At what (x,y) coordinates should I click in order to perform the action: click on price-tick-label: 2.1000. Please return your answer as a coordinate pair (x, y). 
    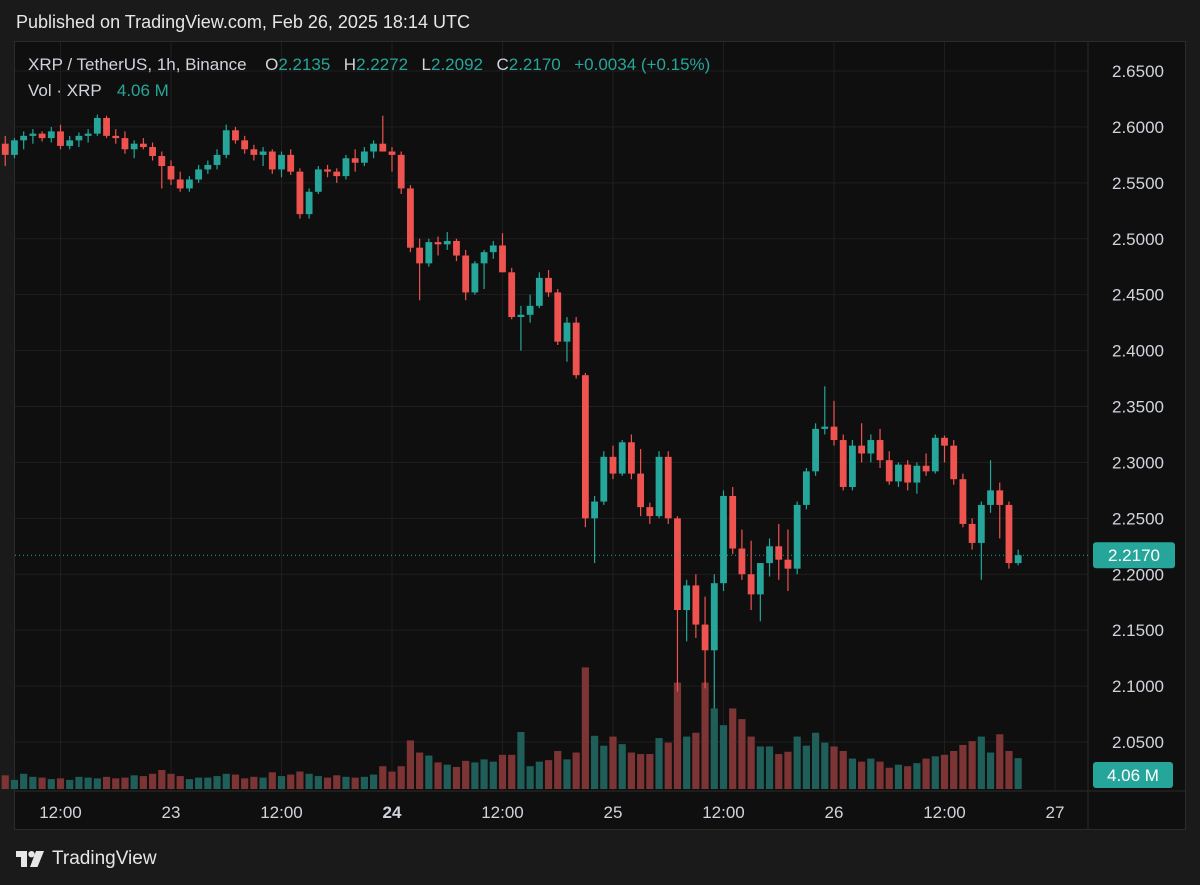
    Looking at the image, I should click on (1138, 686).